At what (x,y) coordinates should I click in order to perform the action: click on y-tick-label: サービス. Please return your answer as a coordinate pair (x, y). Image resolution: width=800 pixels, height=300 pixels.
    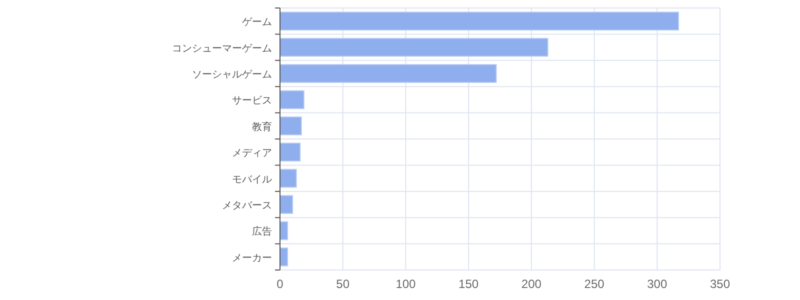
    Looking at the image, I should click on (252, 101).